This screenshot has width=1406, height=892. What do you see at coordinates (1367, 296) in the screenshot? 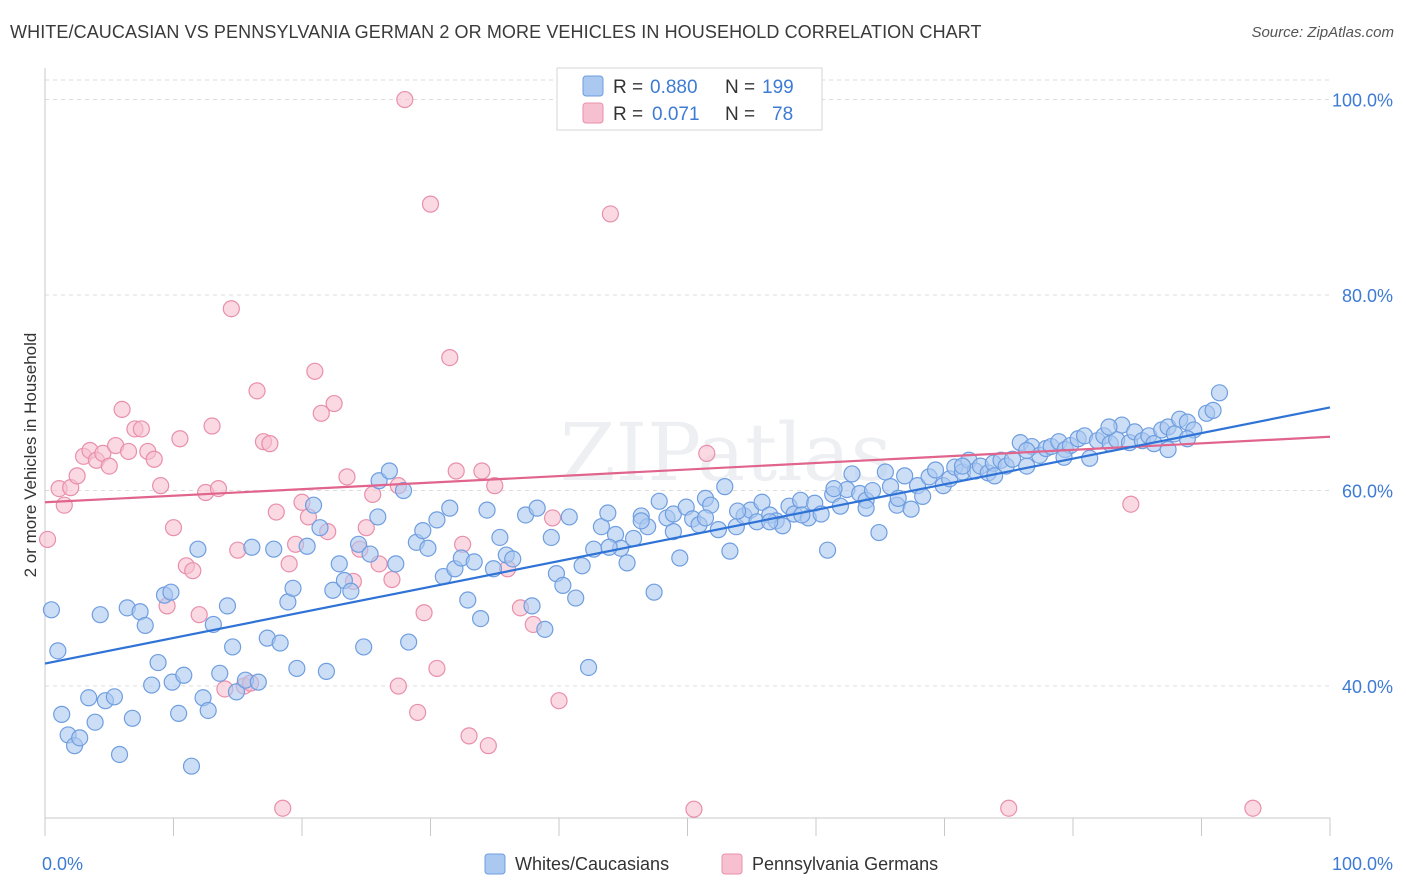
I see `y-tick-label: 80.0%` at bounding box center [1367, 296].